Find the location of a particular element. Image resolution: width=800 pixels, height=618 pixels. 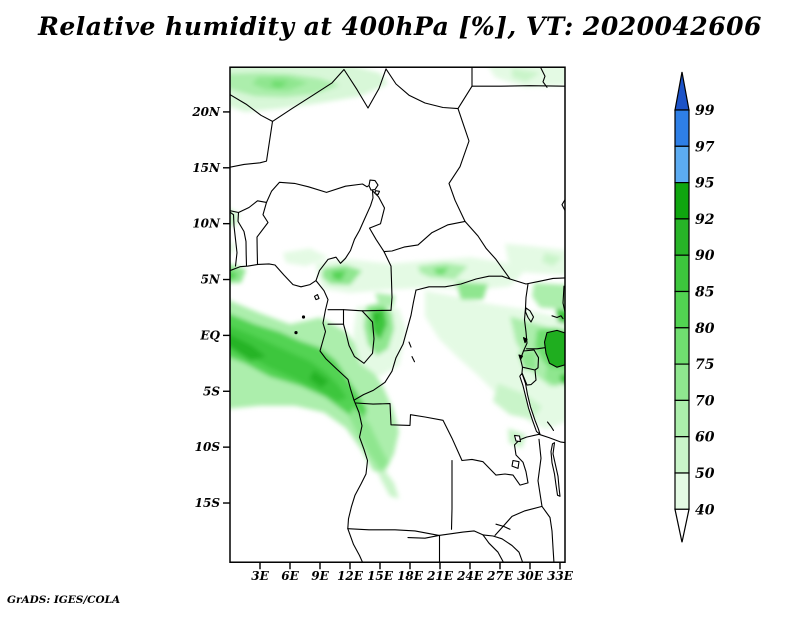

border-car-drc is located at coordinates (463, 283).